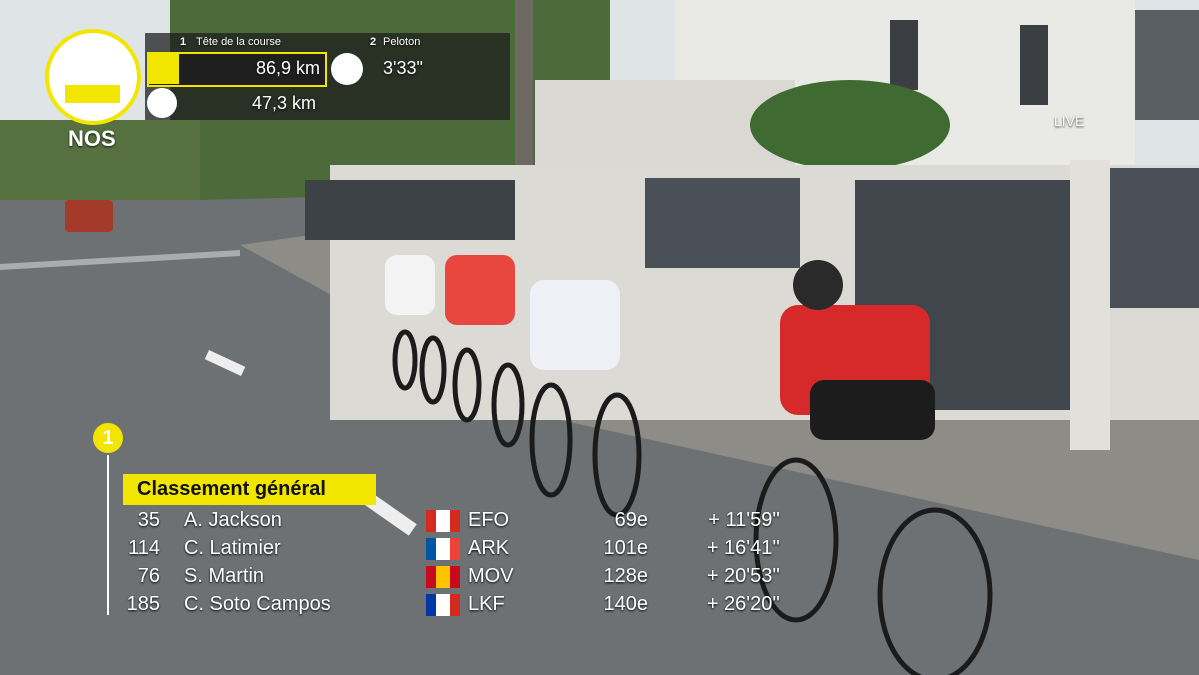  What do you see at coordinates (743, 548) in the screenshot?
I see `time-gap: + 16'41''` at bounding box center [743, 548].